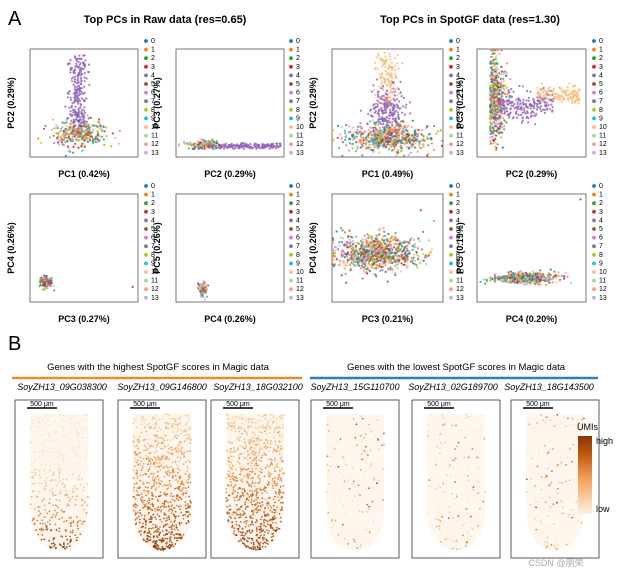  I want to click on legend-label: 12, so click(155, 289).